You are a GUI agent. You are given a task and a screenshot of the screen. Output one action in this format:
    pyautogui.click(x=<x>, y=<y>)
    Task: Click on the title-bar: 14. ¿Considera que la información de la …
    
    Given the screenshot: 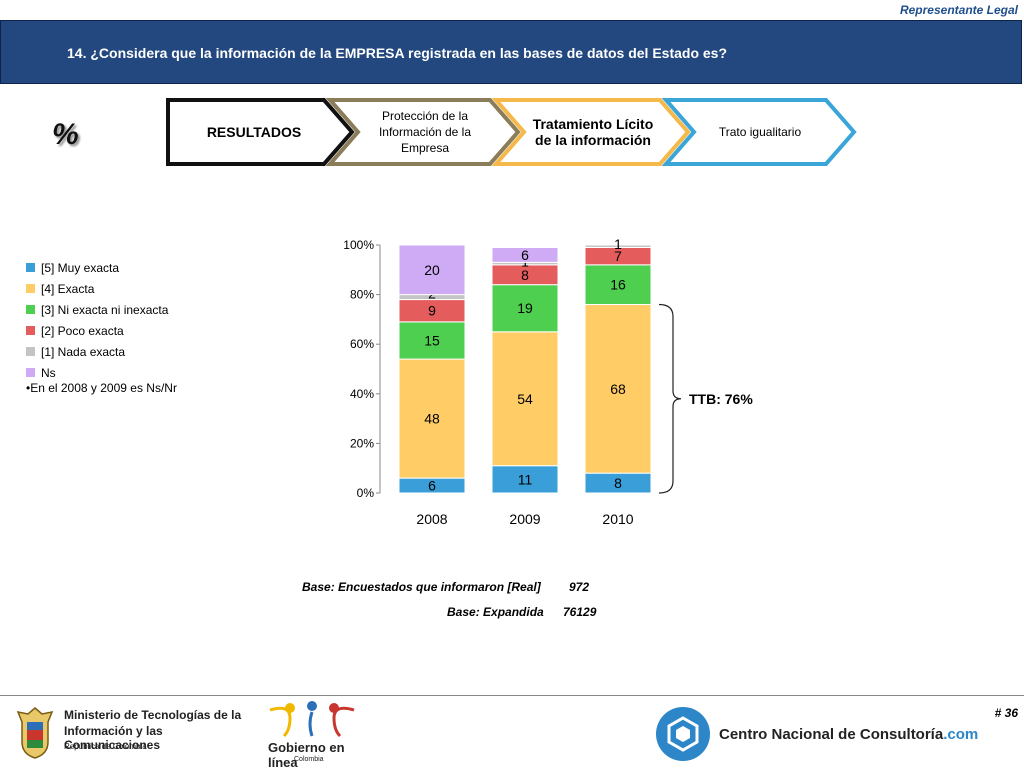 What is the action you would take?
    pyautogui.click(x=511, y=52)
    